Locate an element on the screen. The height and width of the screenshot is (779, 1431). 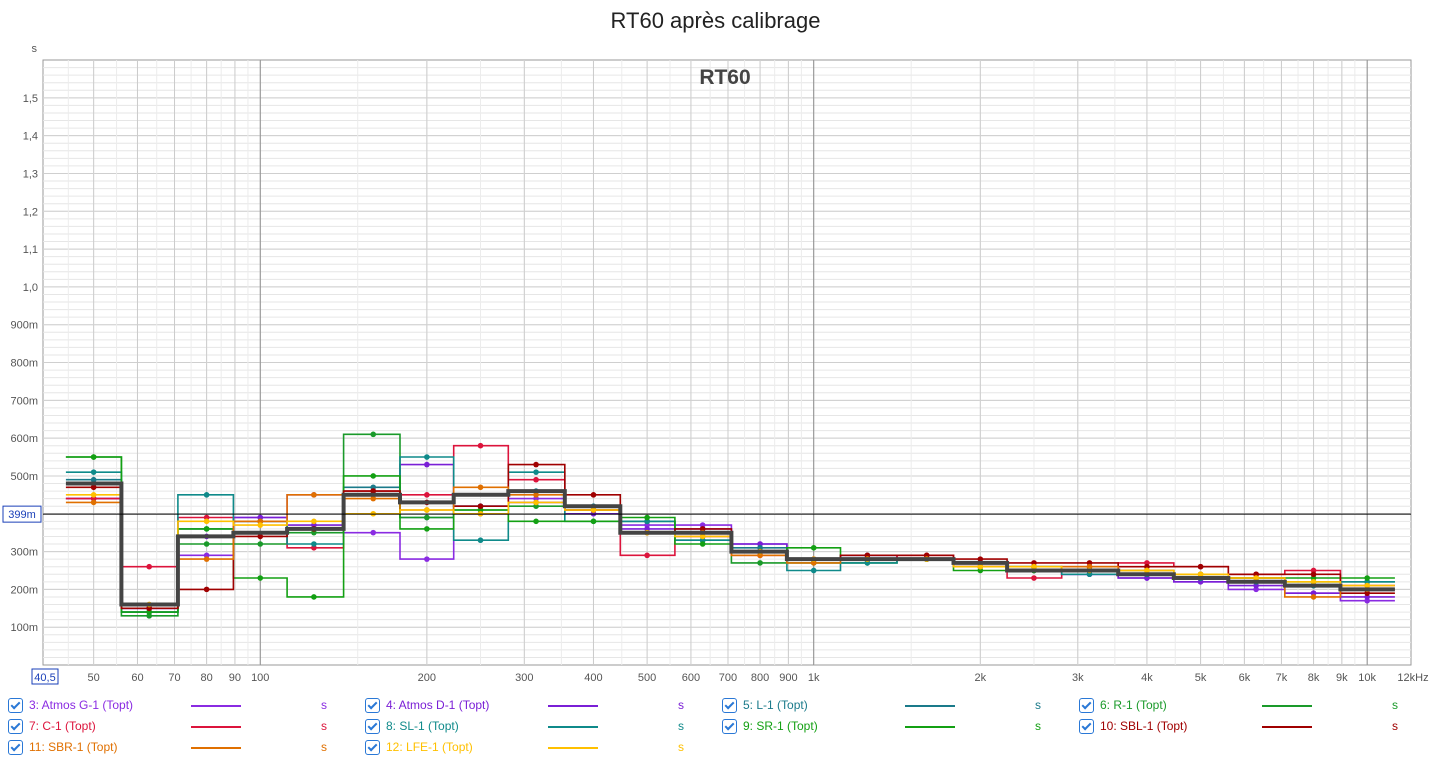
legend-item: 3: Atmos G-1 (Topt) is located at coordinates (70, 705).